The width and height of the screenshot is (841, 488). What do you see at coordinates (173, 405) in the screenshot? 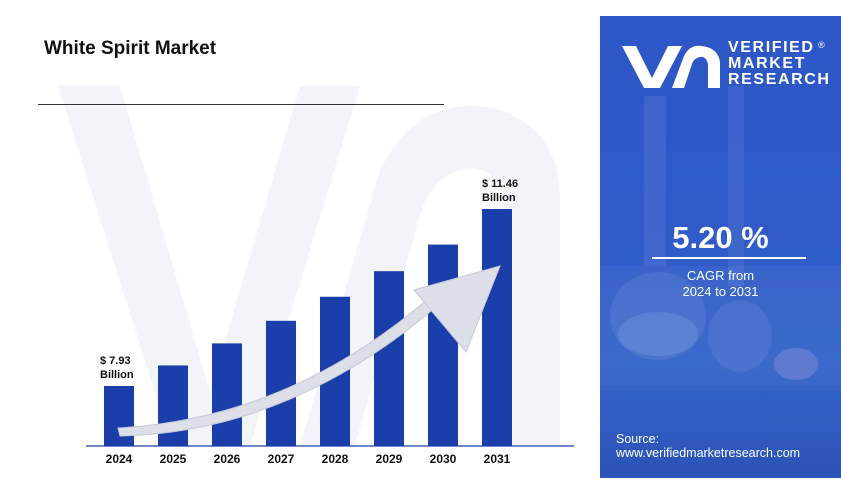
I see `bar-2025` at bounding box center [173, 405].